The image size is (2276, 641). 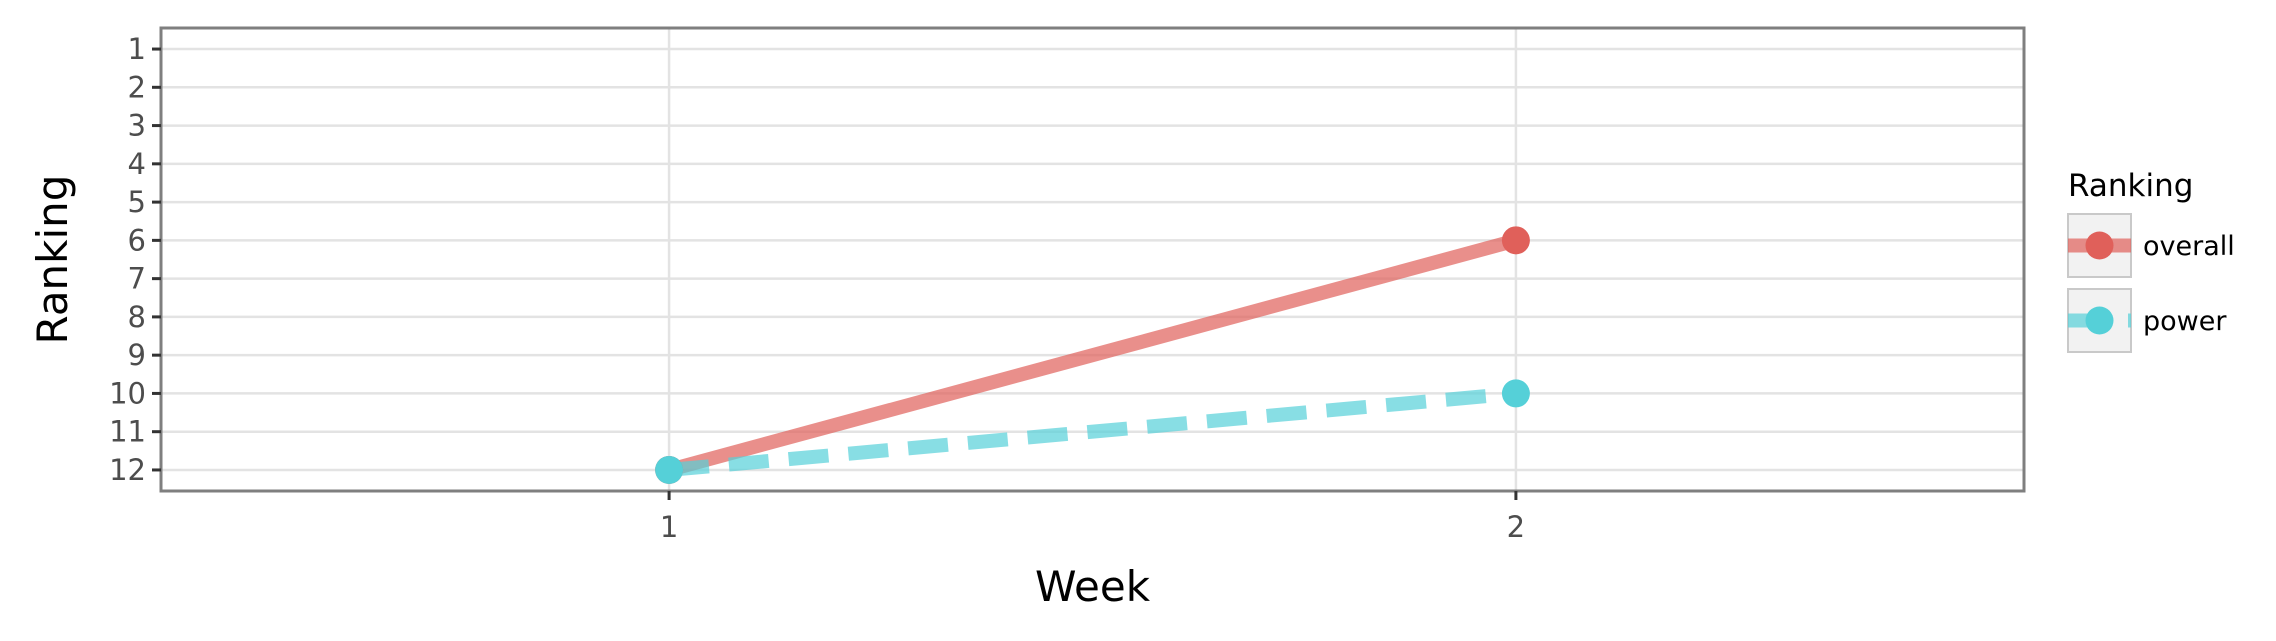 What do you see at coordinates (137, 240) in the screenshot?
I see `y-tick-label: 6` at bounding box center [137, 240].